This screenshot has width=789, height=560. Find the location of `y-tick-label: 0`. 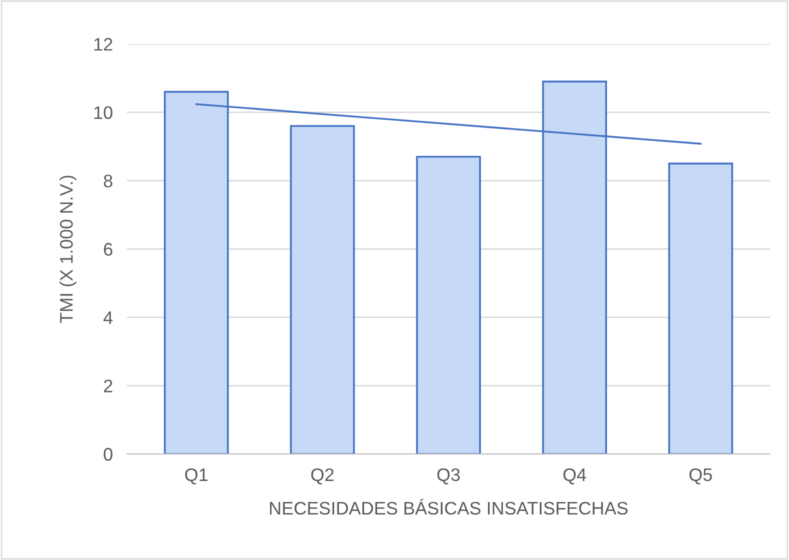

y-tick-label: 0 is located at coordinates (108, 454).